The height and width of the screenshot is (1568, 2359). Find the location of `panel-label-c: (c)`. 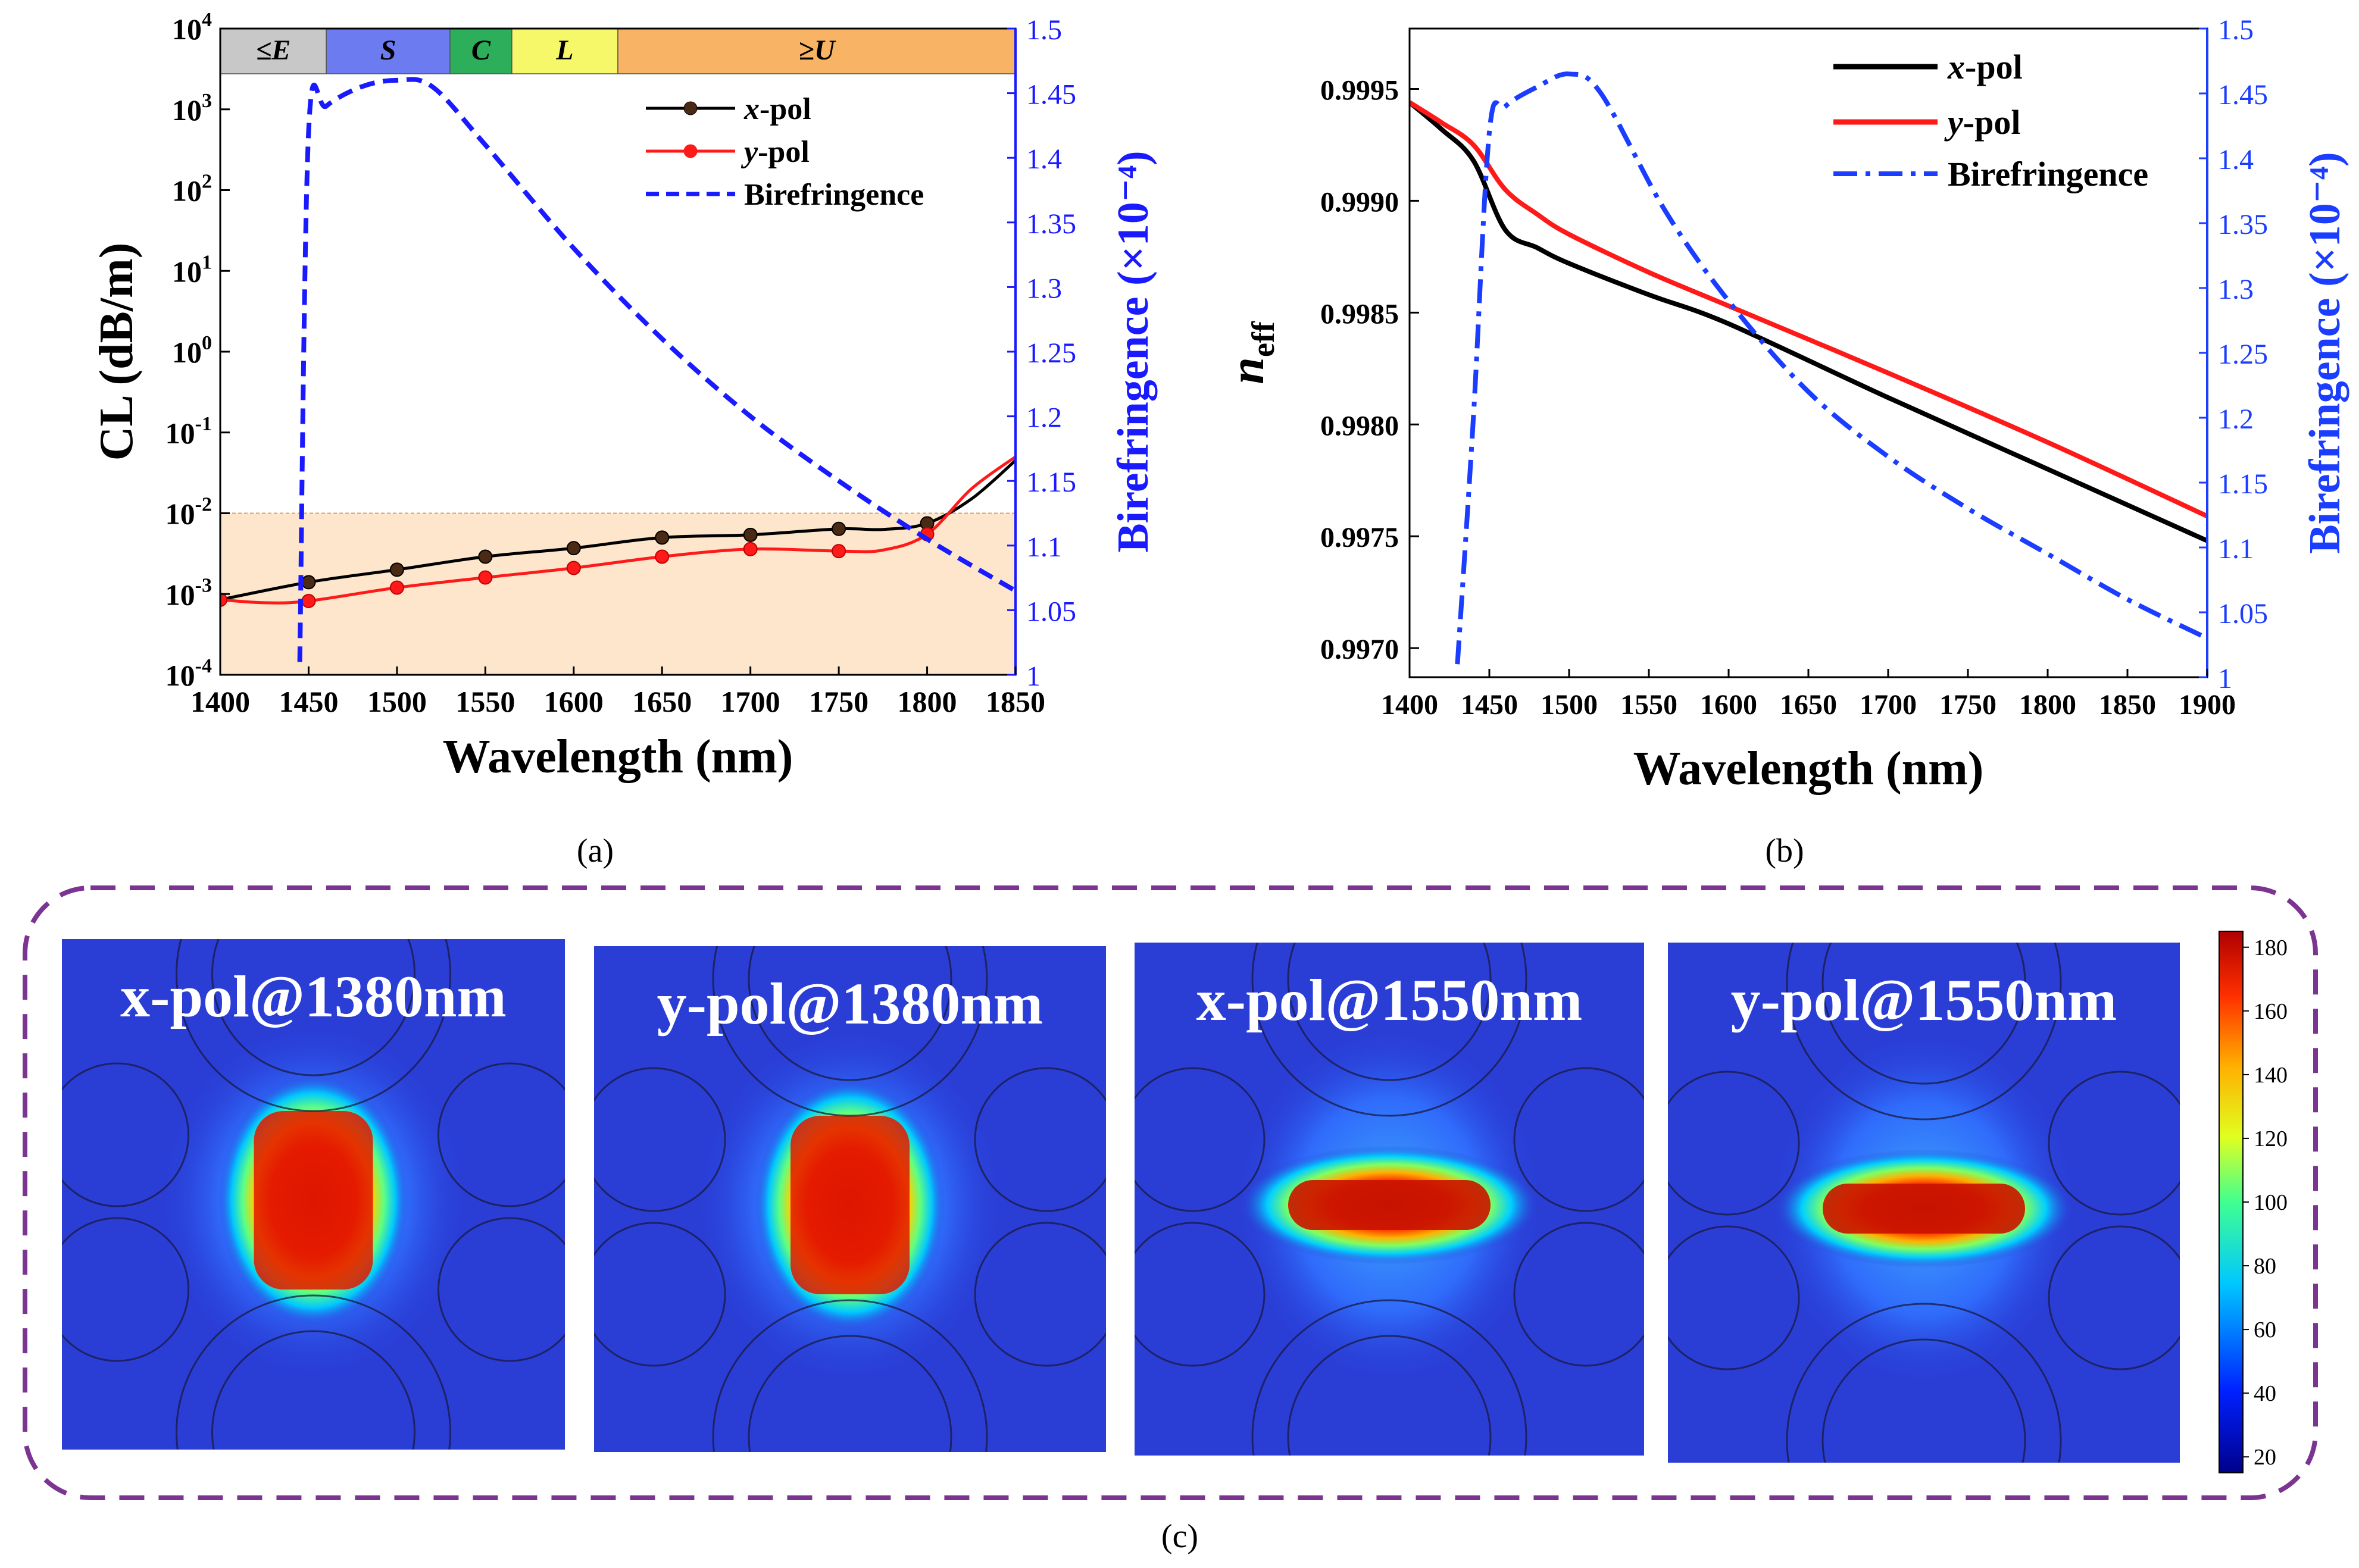

panel-label-c: (c) is located at coordinates (1179, 1537).